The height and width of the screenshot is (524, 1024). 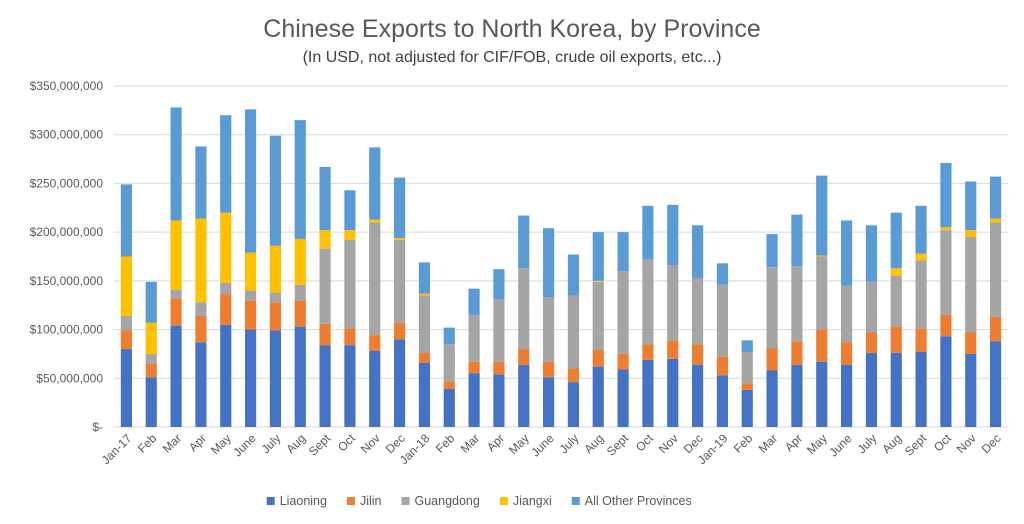 What do you see at coordinates (303, 501) in the screenshot?
I see `legend-label: Liaoning` at bounding box center [303, 501].